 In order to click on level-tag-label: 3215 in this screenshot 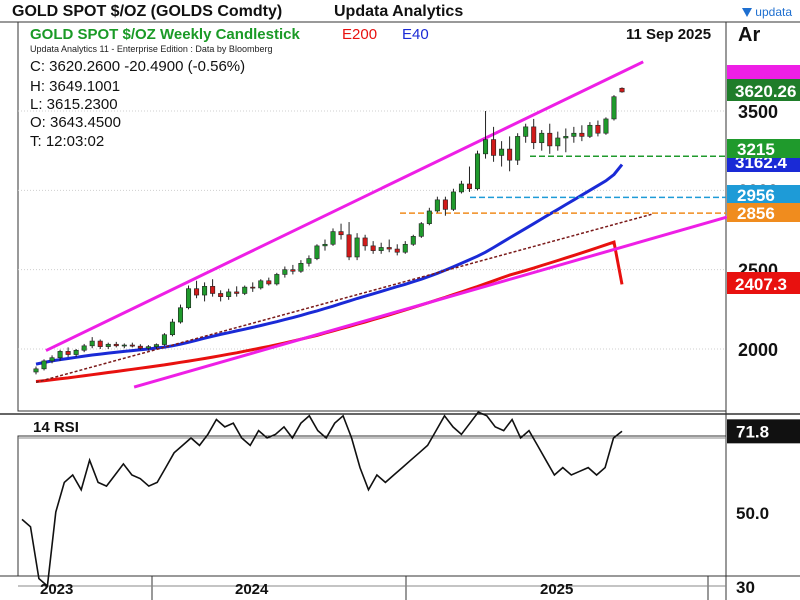, I will do `click(756, 149)`.